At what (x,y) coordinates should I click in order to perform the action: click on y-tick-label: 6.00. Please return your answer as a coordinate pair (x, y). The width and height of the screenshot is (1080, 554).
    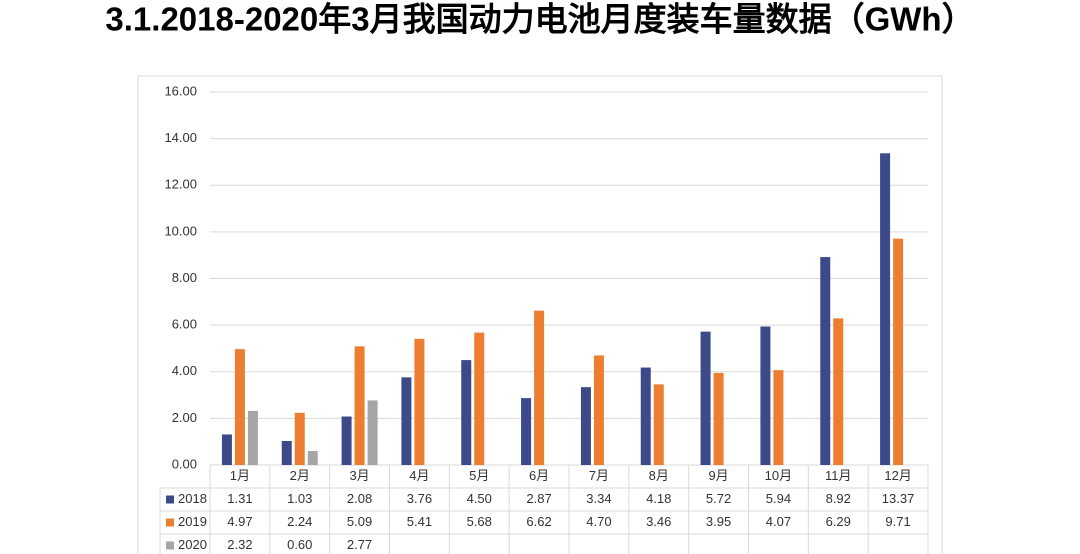
    Looking at the image, I should click on (184, 324).